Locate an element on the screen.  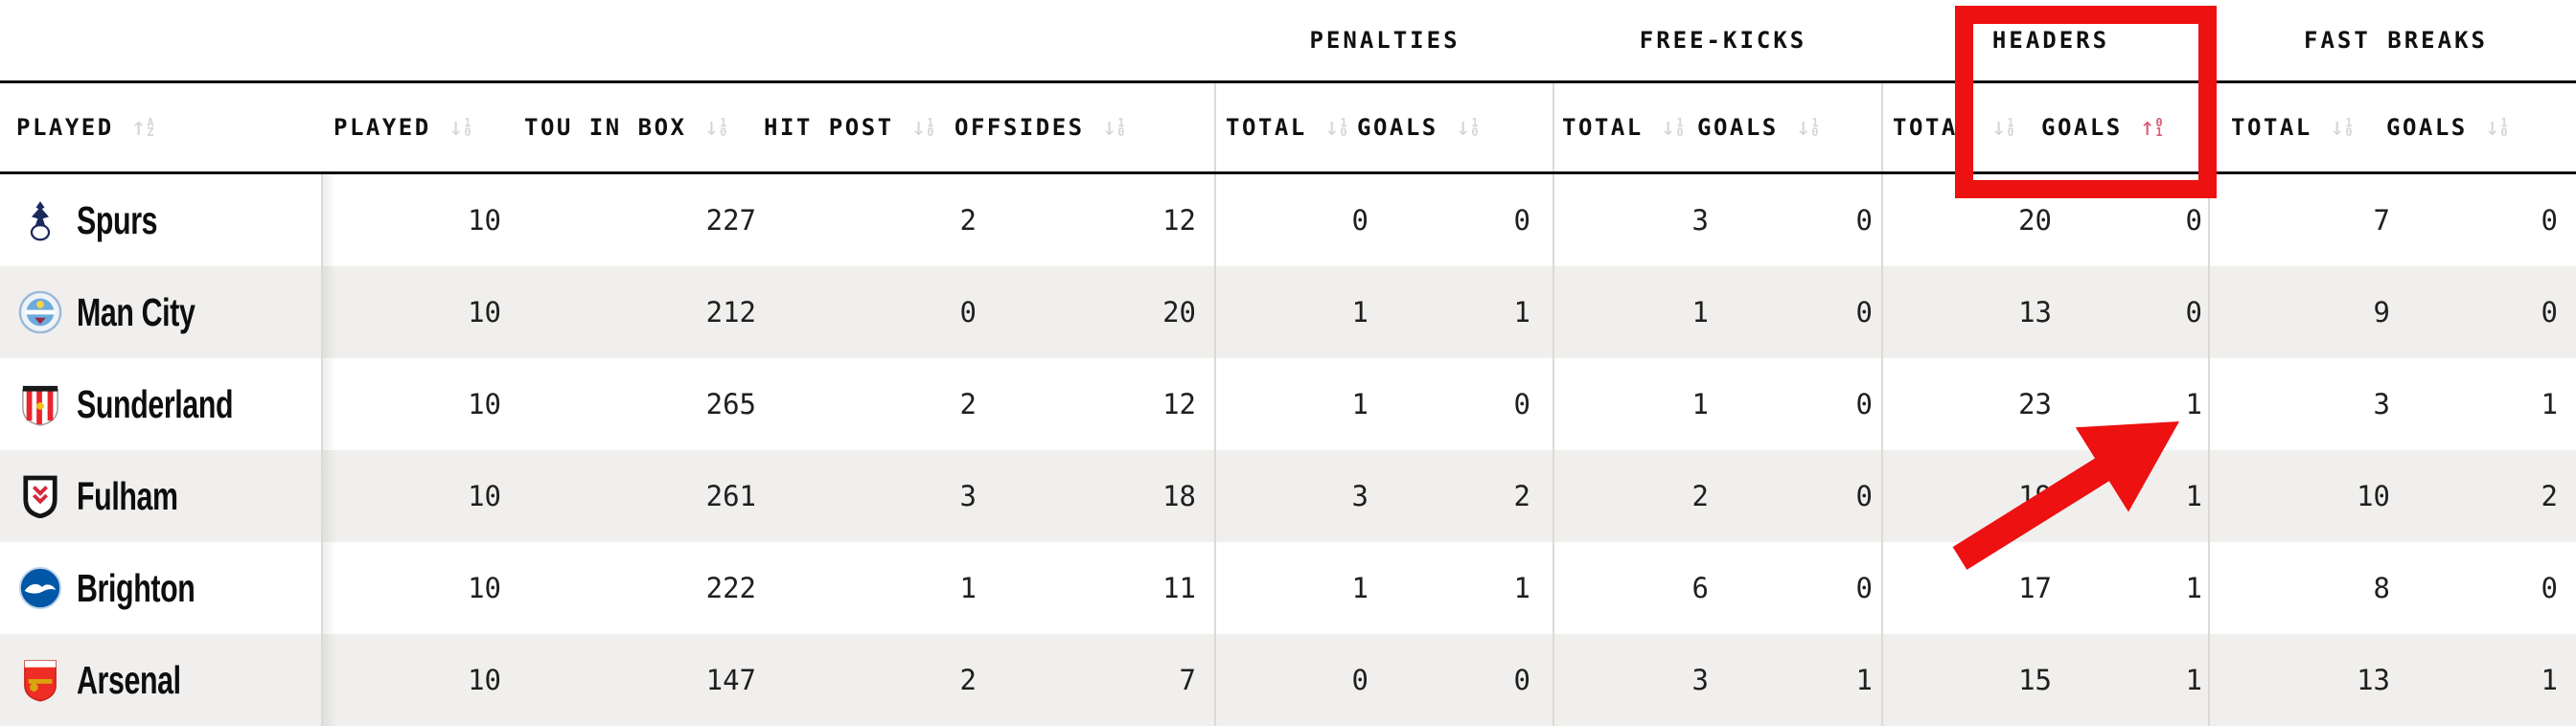
cell-fb-total: 8 is located at coordinates (2381, 588).